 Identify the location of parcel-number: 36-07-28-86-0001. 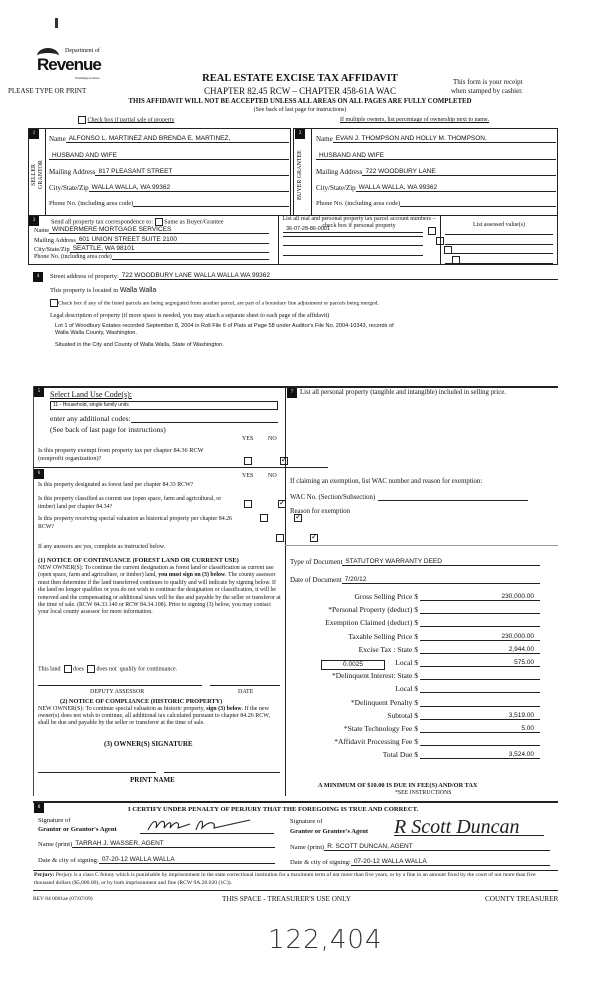
(353, 229).